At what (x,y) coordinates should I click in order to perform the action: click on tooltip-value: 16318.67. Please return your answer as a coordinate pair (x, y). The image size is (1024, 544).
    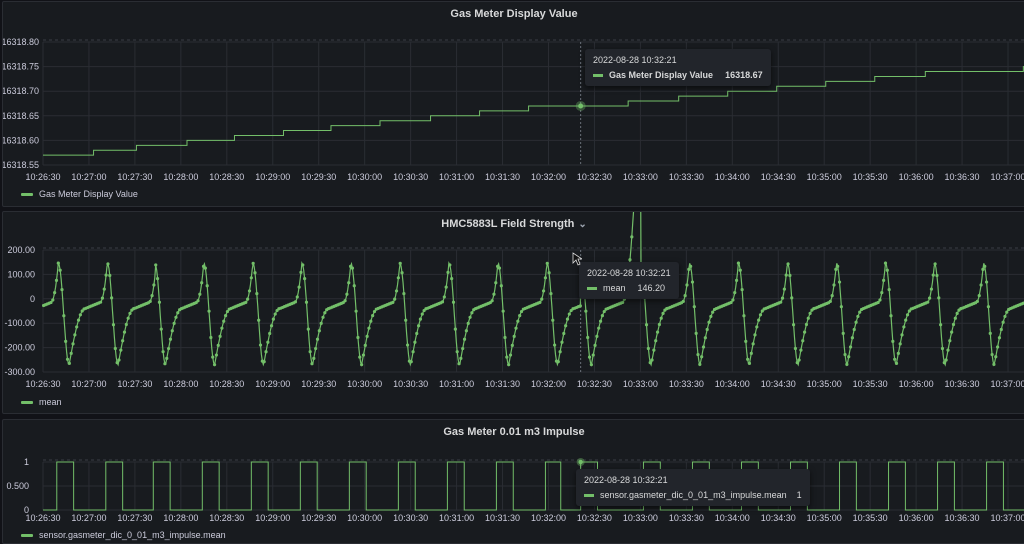
    Looking at the image, I should click on (744, 75).